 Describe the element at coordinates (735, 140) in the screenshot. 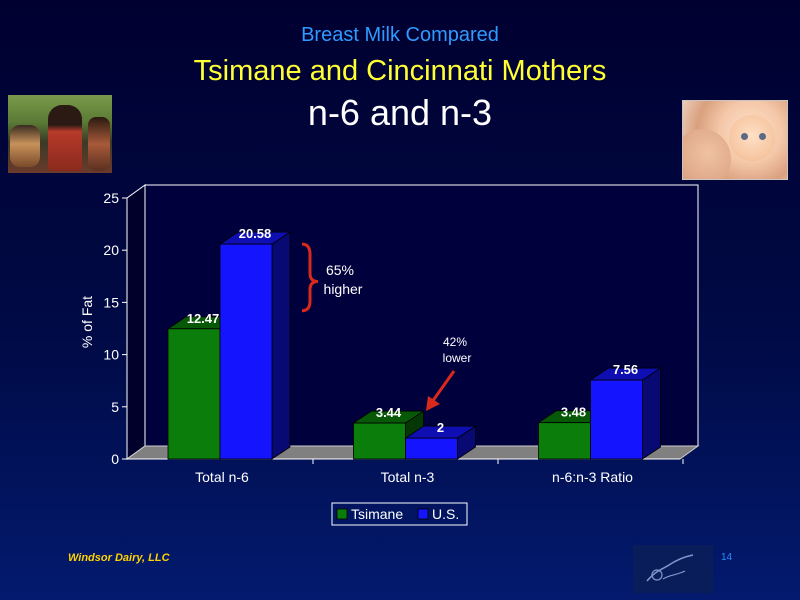

I see `breastfeeding-baby-photo` at that location.